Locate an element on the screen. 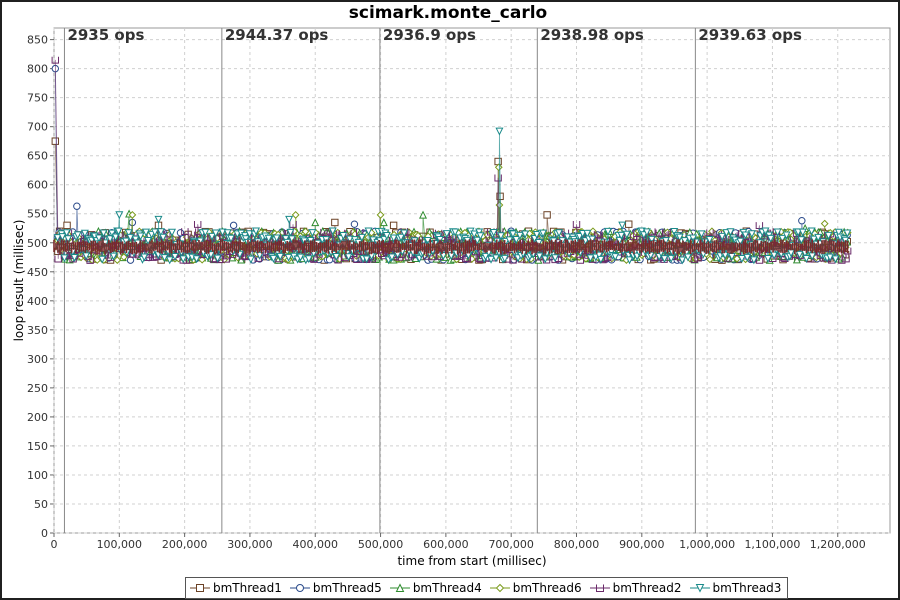 This screenshot has height=600, width=900. iteration-marker-label: 2938.98 ops is located at coordinates (592, 35).